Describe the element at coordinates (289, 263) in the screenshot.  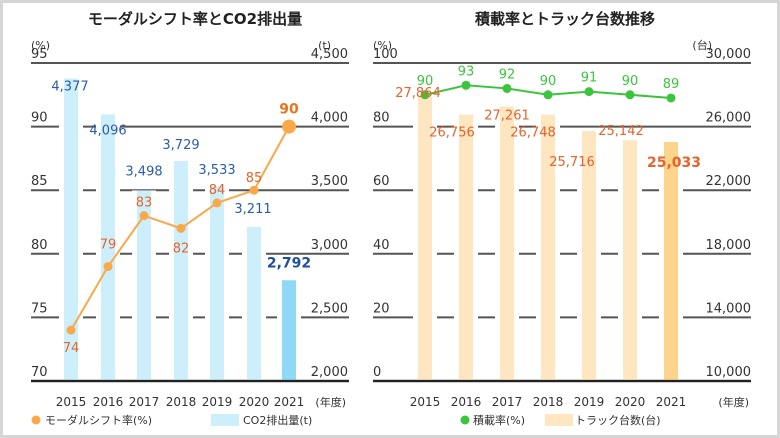
I see `bar-data-label: 2,792` at that location.